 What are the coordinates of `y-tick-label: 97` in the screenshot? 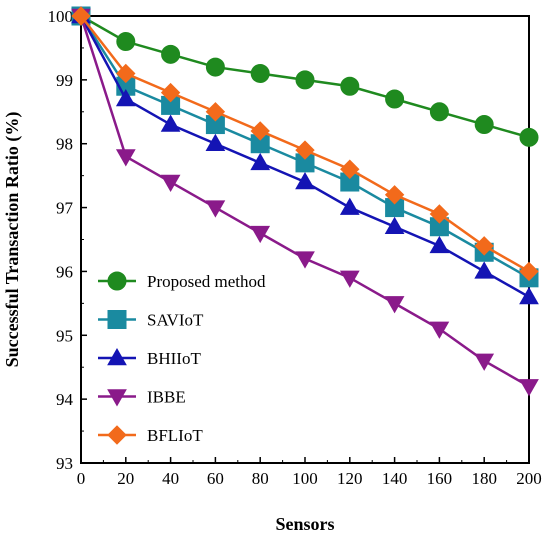 It's located at (65, 208).